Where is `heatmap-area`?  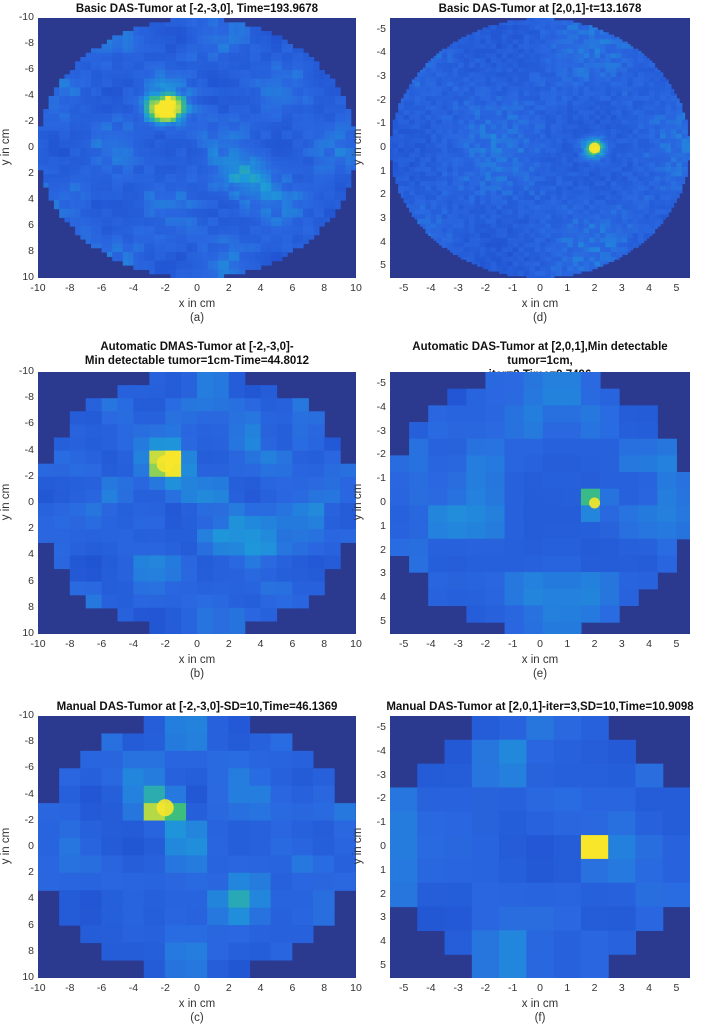
heatmap-area is located at coordinates (540, 148).